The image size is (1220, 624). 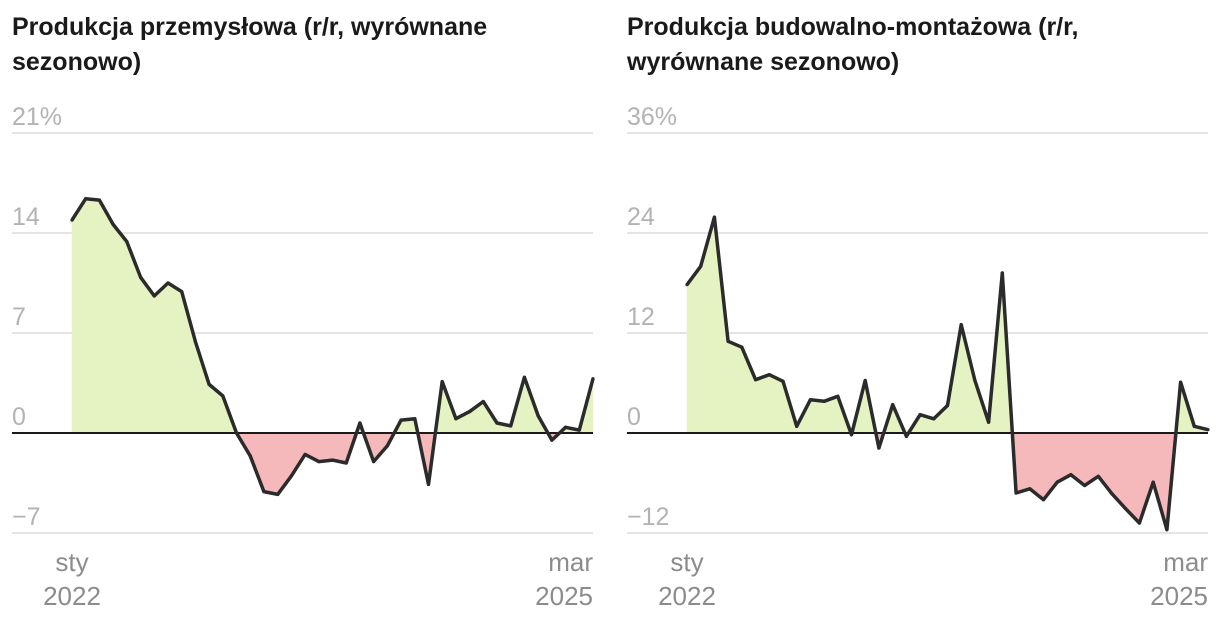 I want to click on y-tick-label: −12, so click(x=648, y=517).